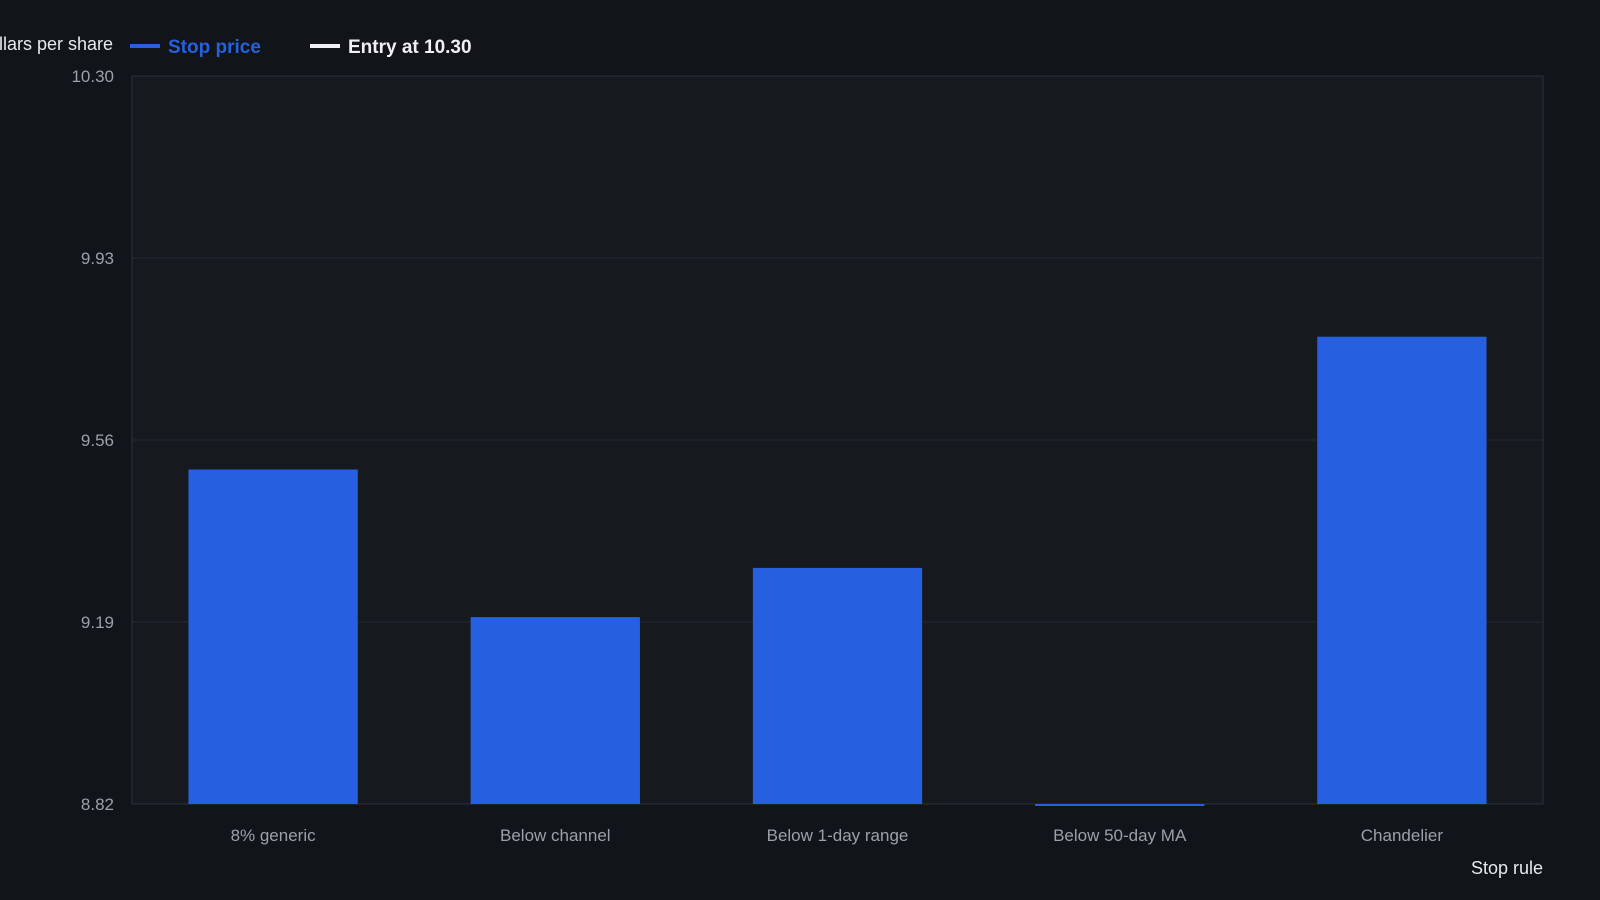  What do you see at coordinates (214, 47) in the screenshot?
I see `legend-label-stop-price: Stop price` at bounding box center [214, 47].